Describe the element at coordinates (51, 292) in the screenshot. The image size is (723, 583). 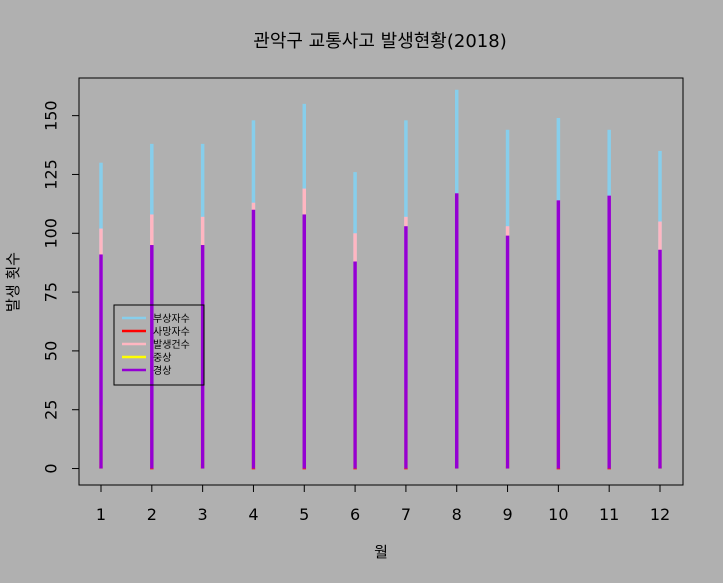
I see `y-tick-label: 75` at that location.